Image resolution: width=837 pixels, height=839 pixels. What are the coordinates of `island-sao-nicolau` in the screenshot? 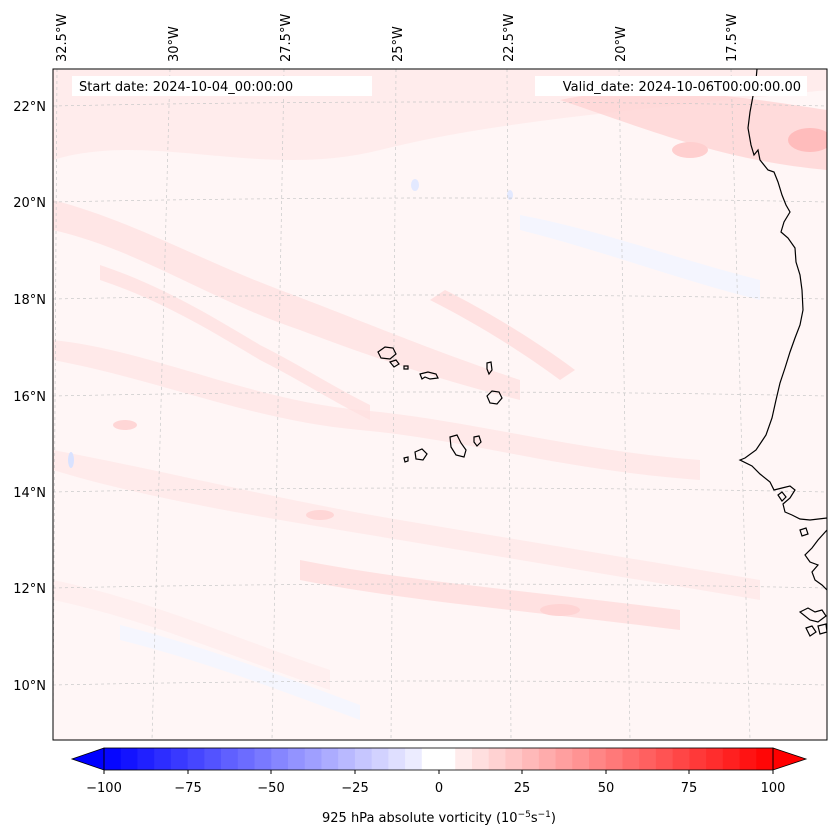 It's located at (429, 375).